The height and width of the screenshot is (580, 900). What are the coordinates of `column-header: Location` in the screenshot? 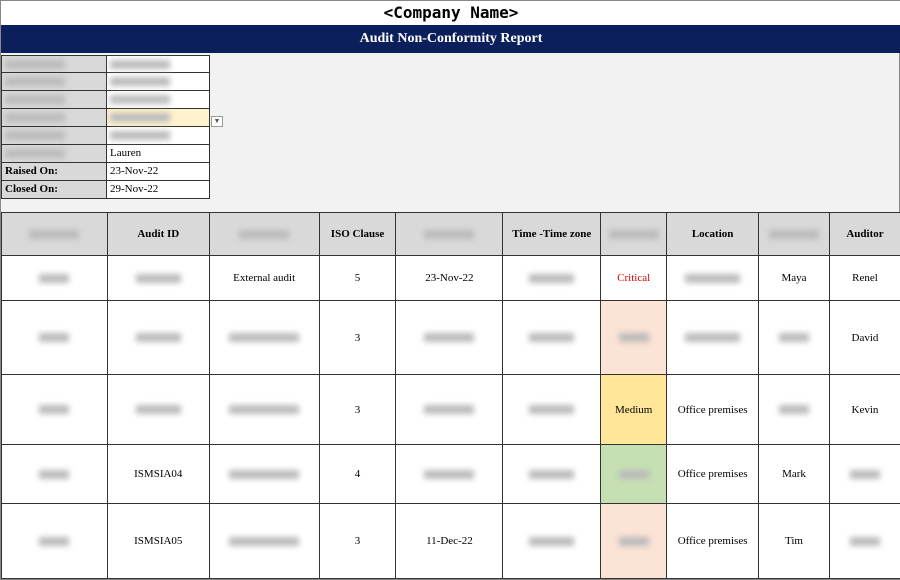 It's located at (713, 234).